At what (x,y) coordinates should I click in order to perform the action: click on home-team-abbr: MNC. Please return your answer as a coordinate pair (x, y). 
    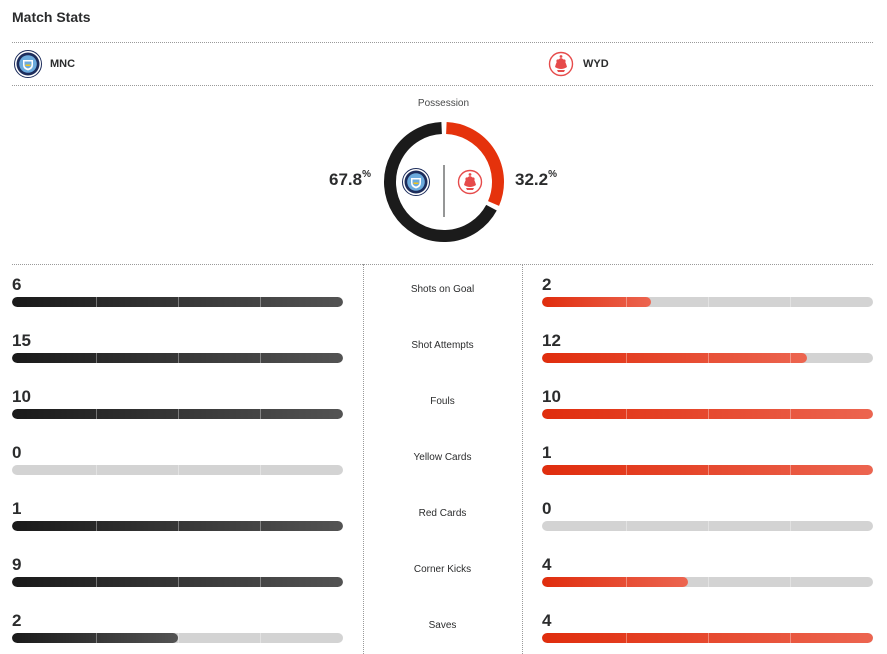
    Looking at the image, I should click on (63, 64).